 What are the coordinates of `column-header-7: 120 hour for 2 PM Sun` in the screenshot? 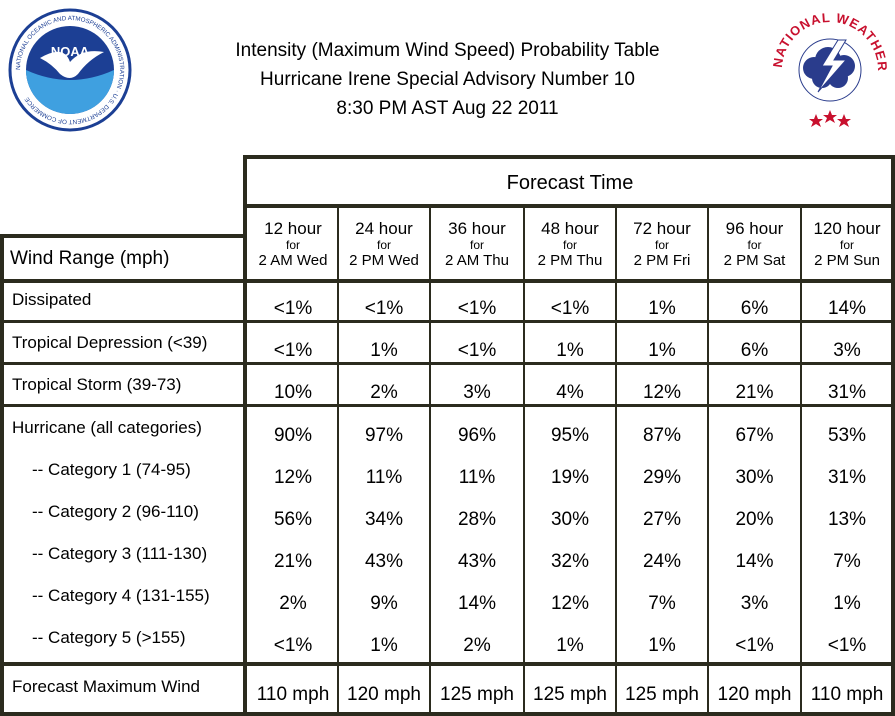 It's located at (847, 244).